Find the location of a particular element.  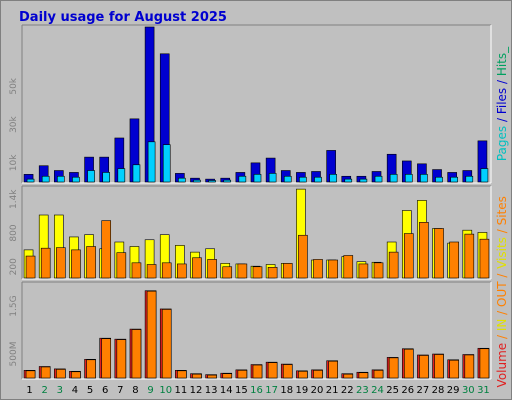

x-tick-day-30: 30 is located at coordinates (468, 390).